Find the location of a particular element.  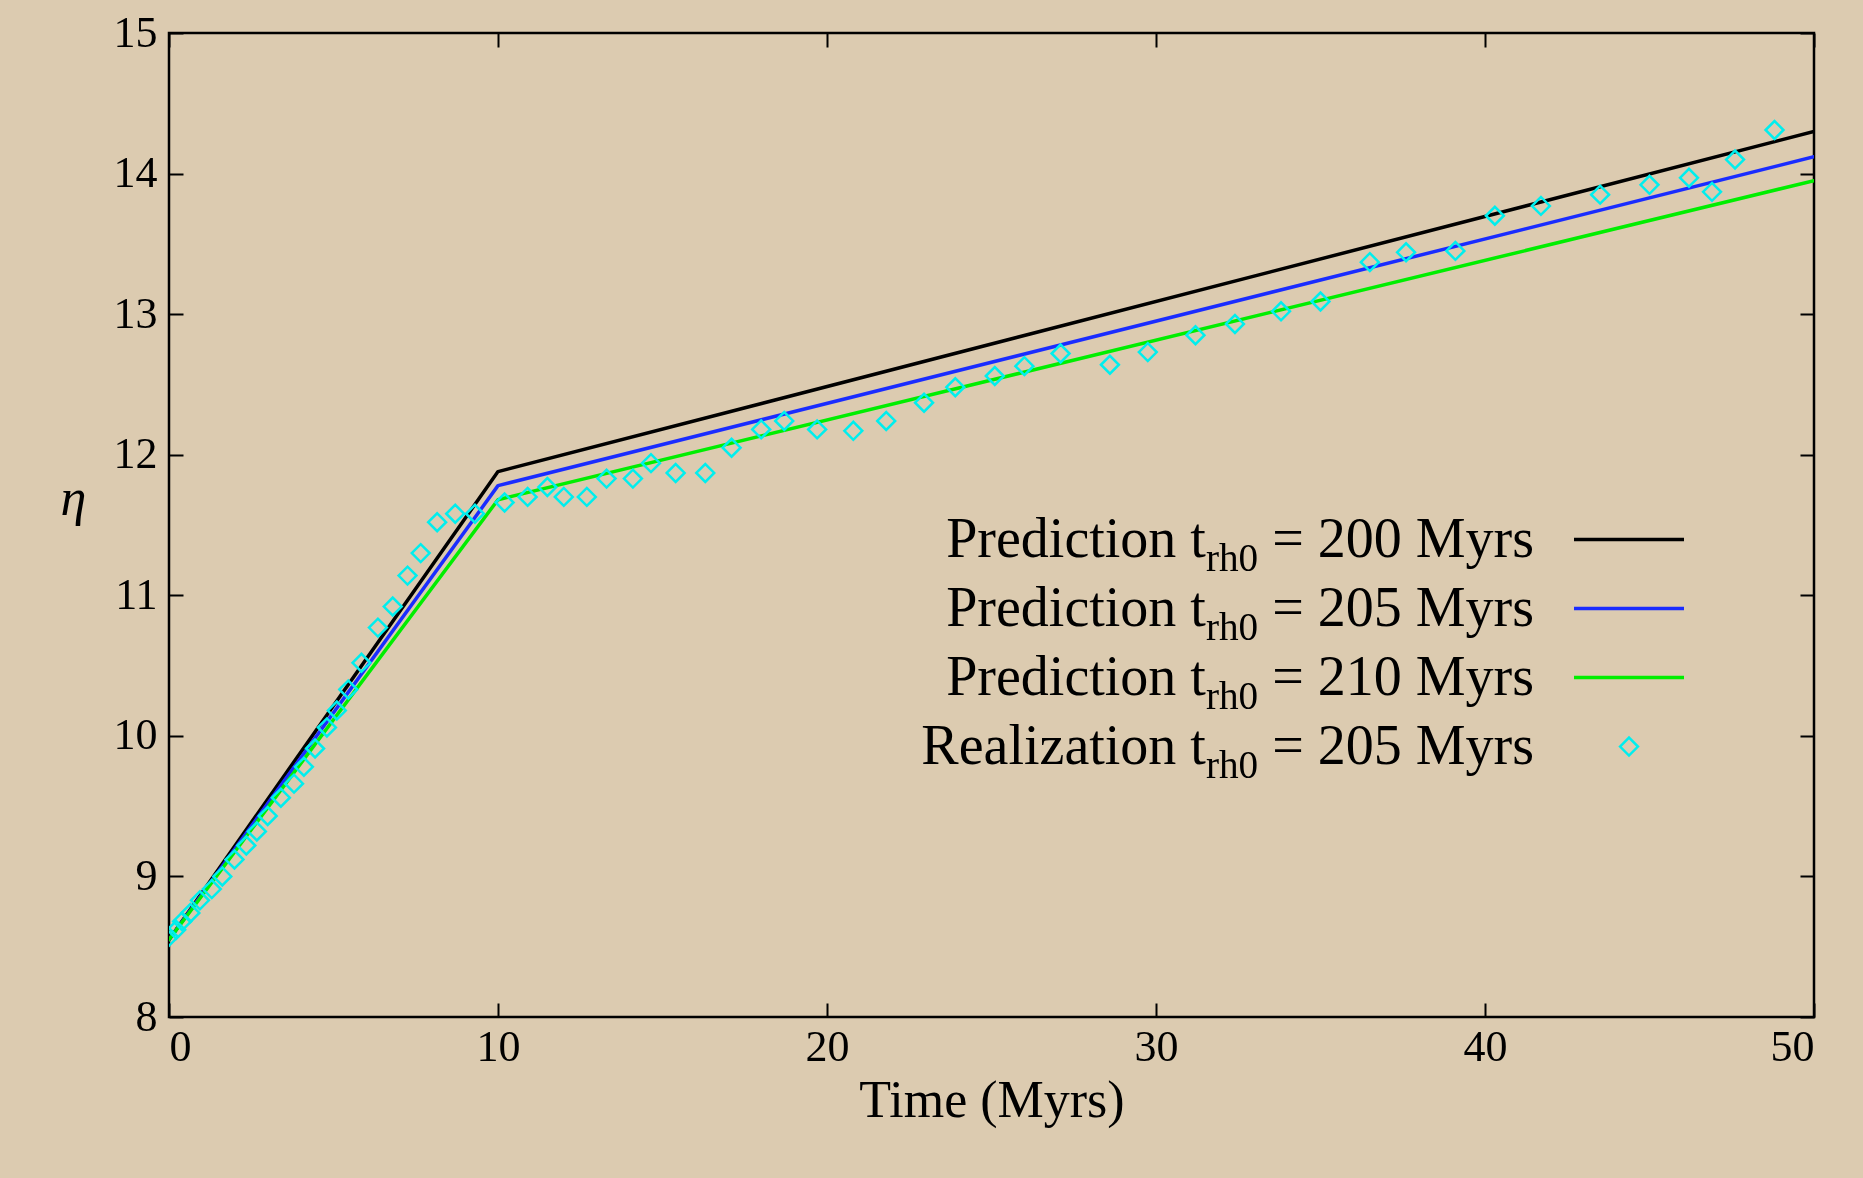

x-tick-label: 0 is located at coordinates (180, 1046).